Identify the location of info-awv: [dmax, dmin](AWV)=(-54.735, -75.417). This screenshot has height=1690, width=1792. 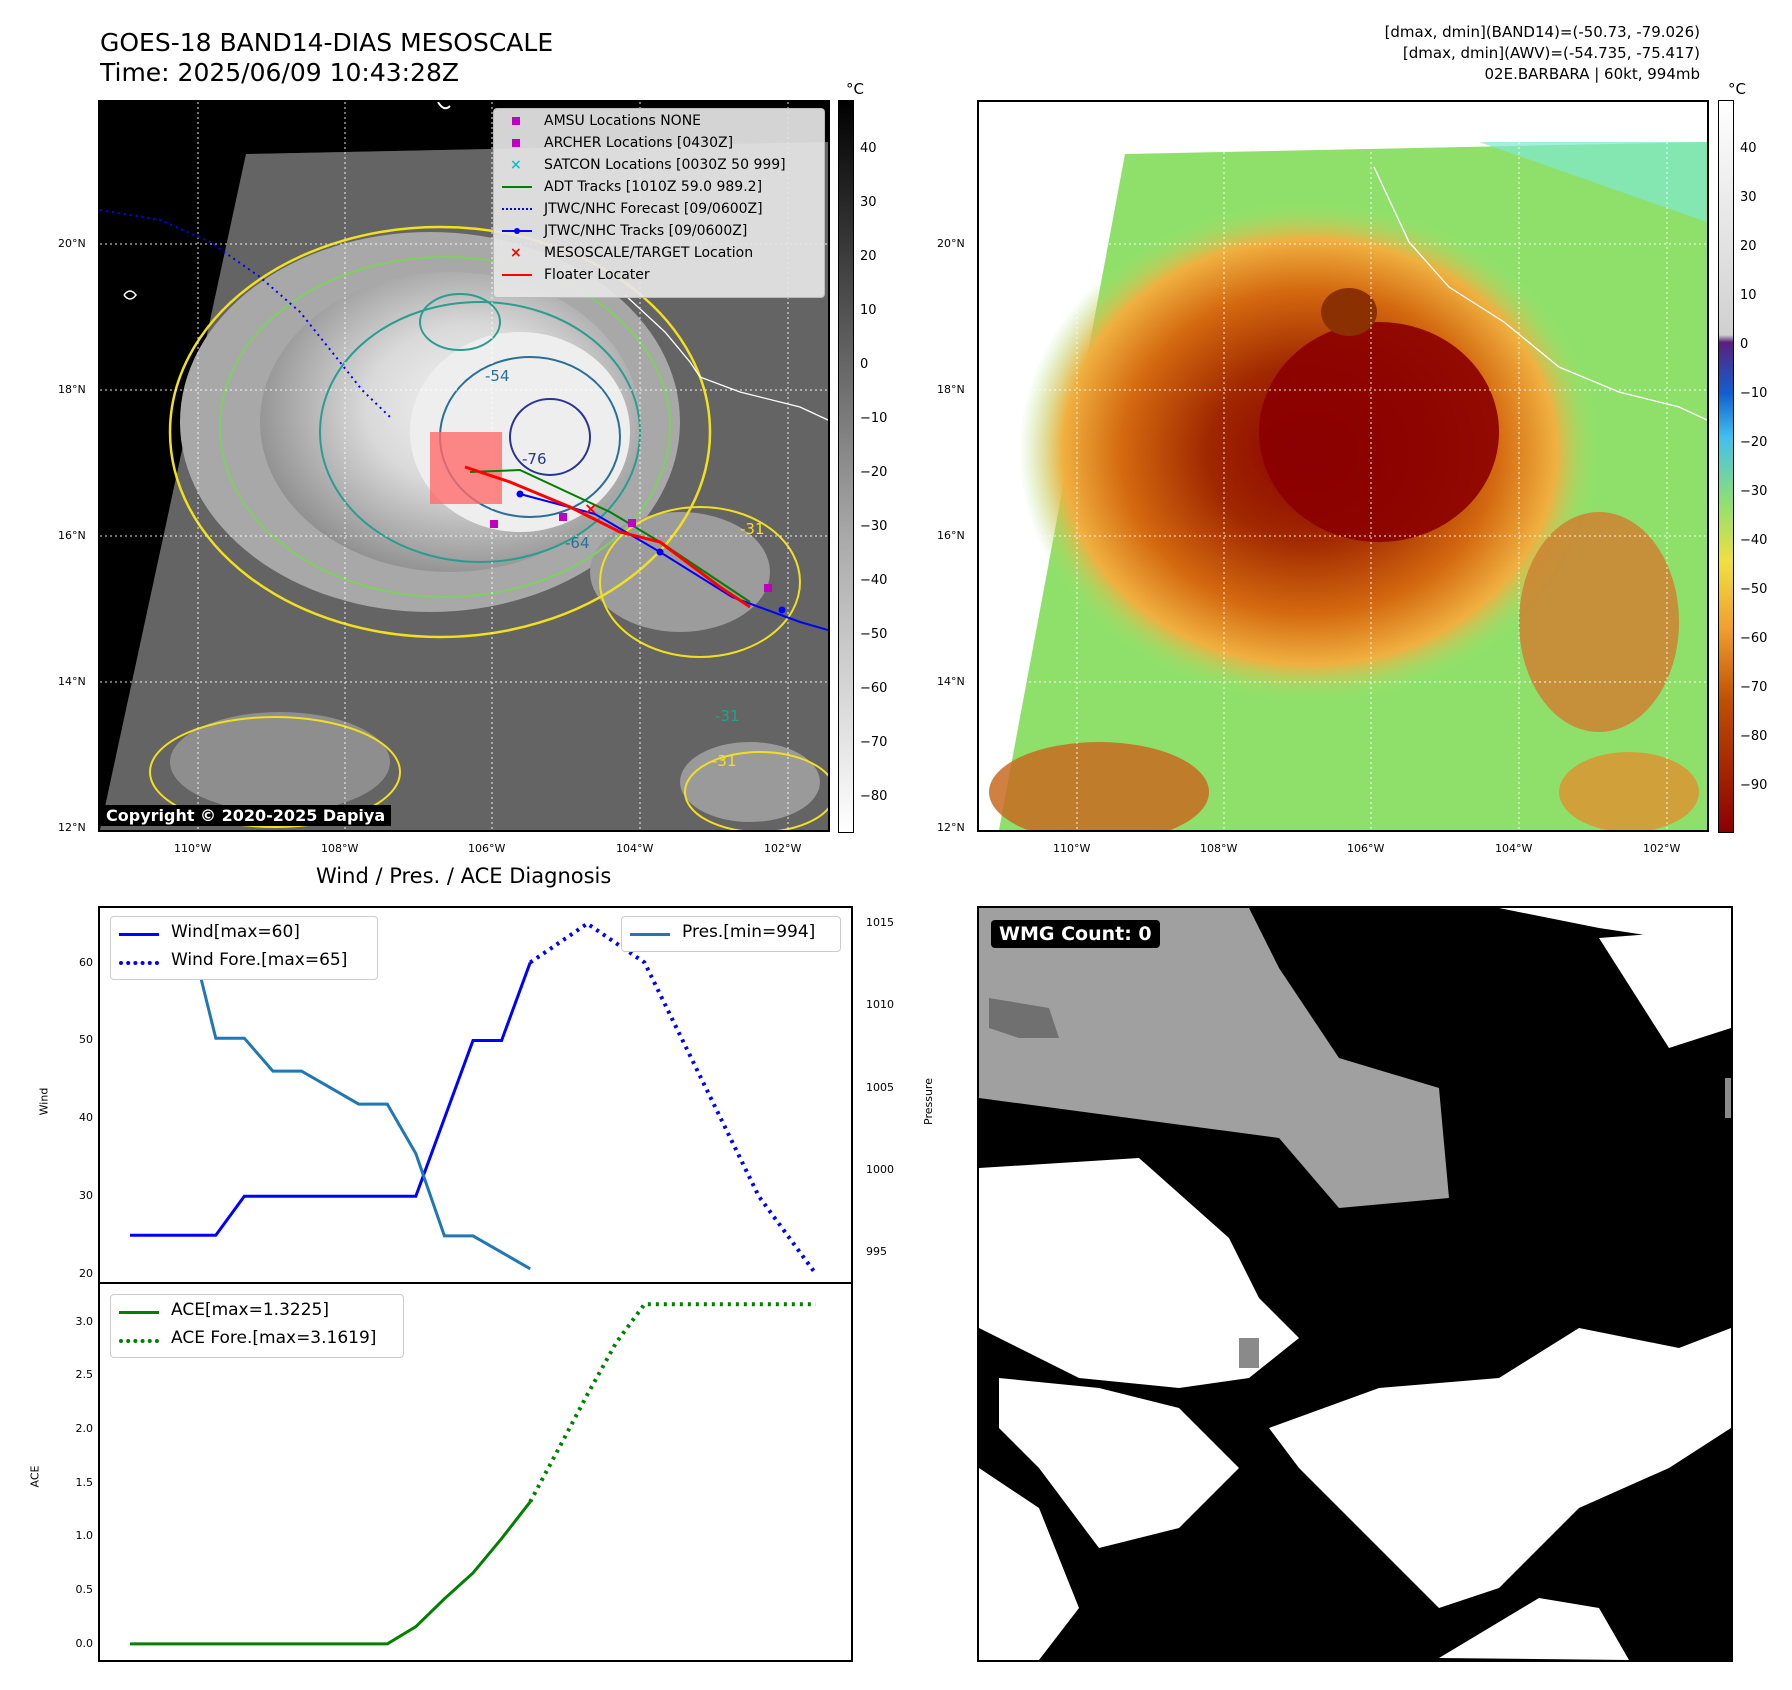
(1551, 53).